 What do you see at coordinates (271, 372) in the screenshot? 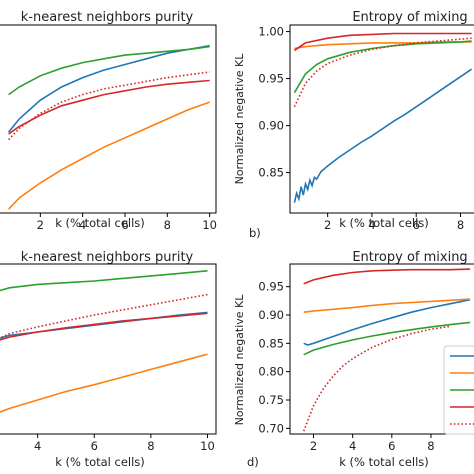
I see `y-tick-label: 0.80` at bounding box center [271, 372].